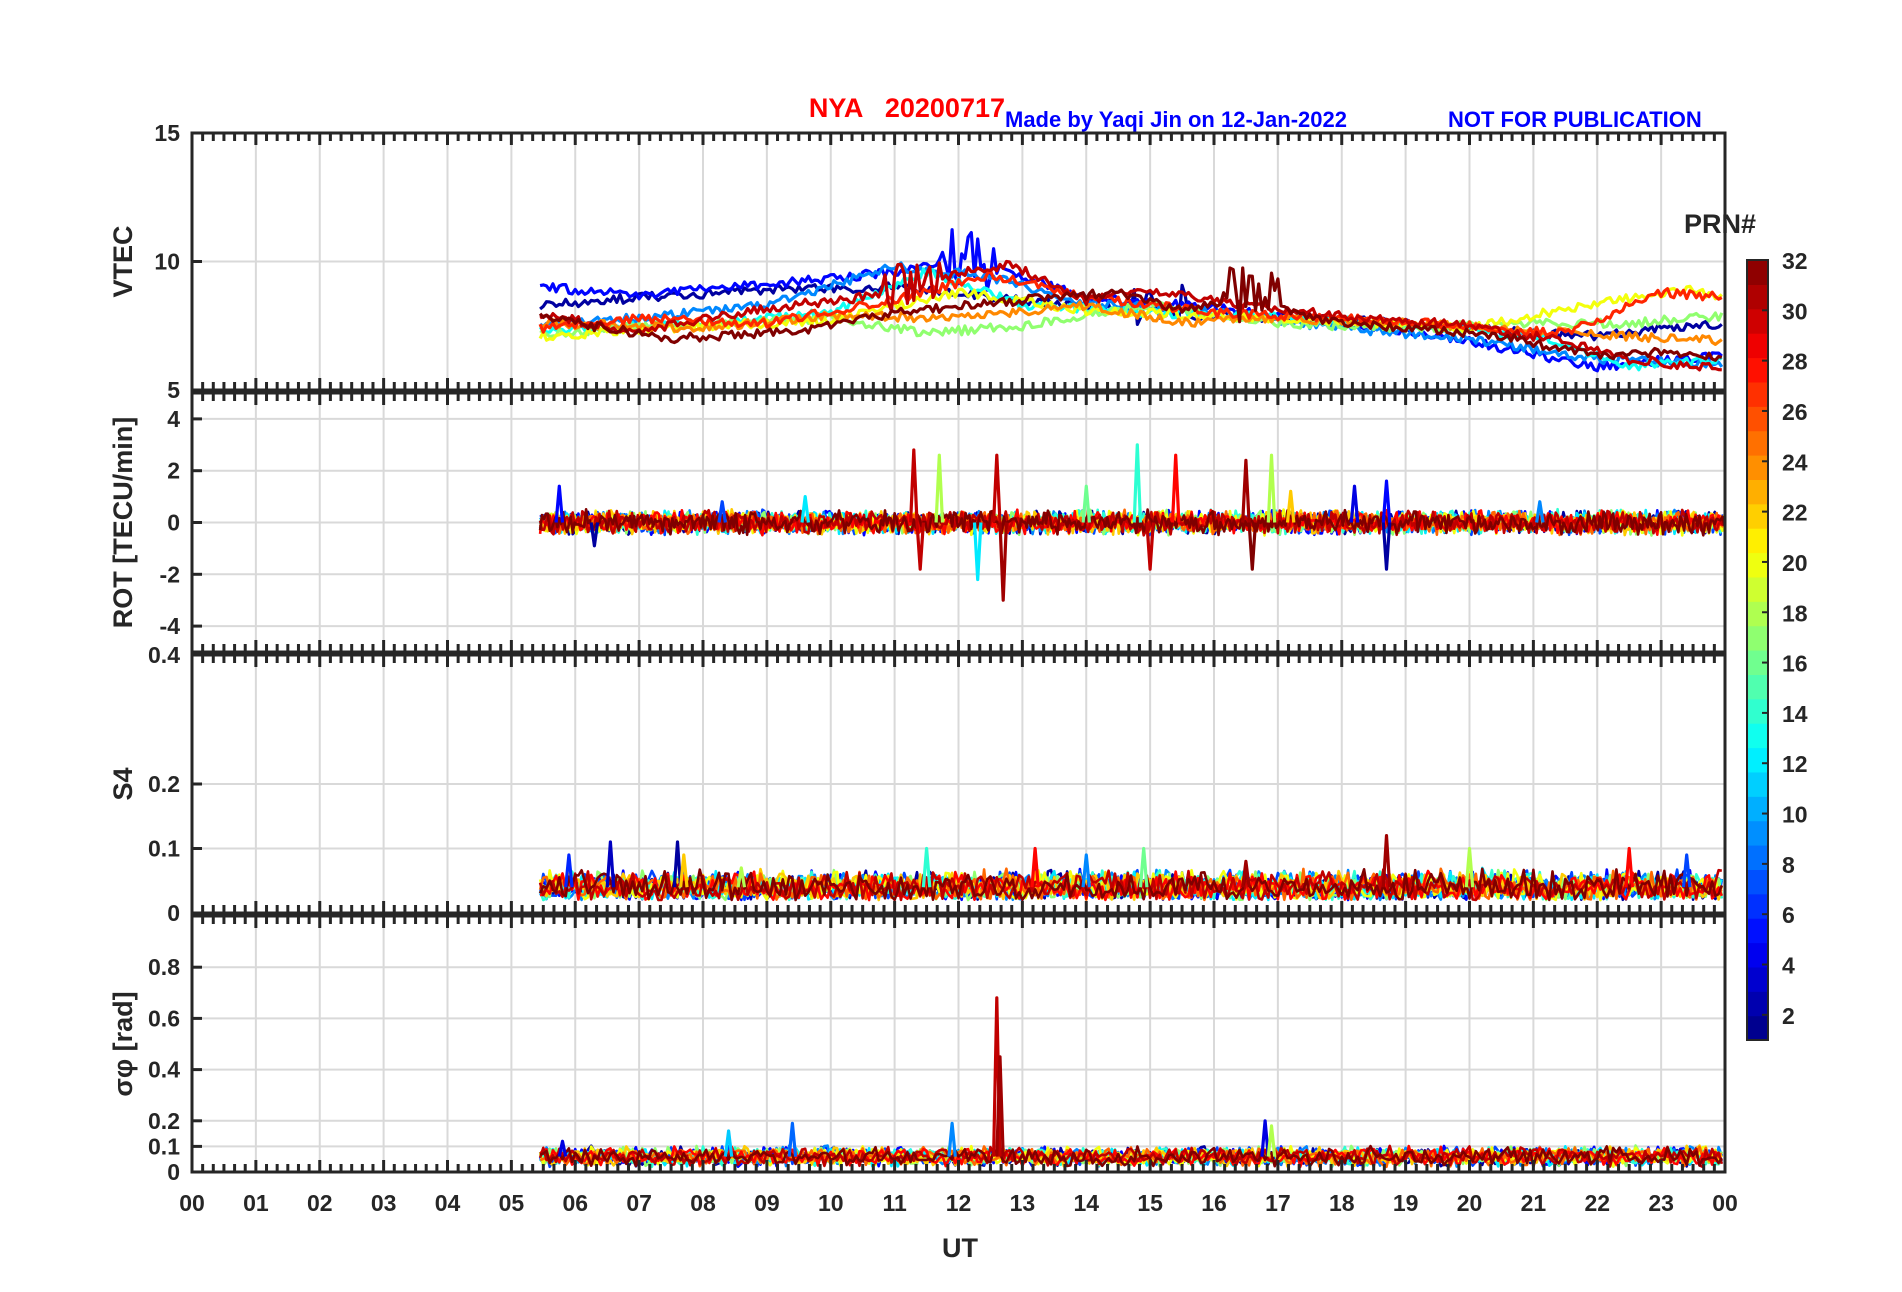  Describe the element at coordinates (384, 1203) in the screenshot. I see `x-tick-label: 03` at that location.